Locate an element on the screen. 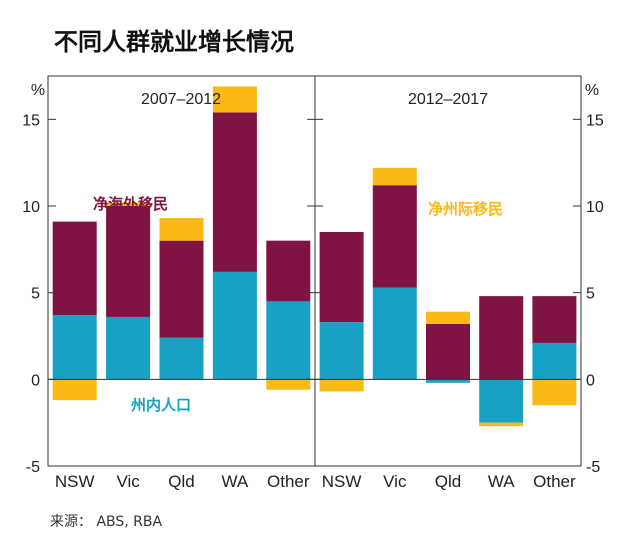  bar-net-interstate-migration-p2-vic is located at coordinates (394, 176).